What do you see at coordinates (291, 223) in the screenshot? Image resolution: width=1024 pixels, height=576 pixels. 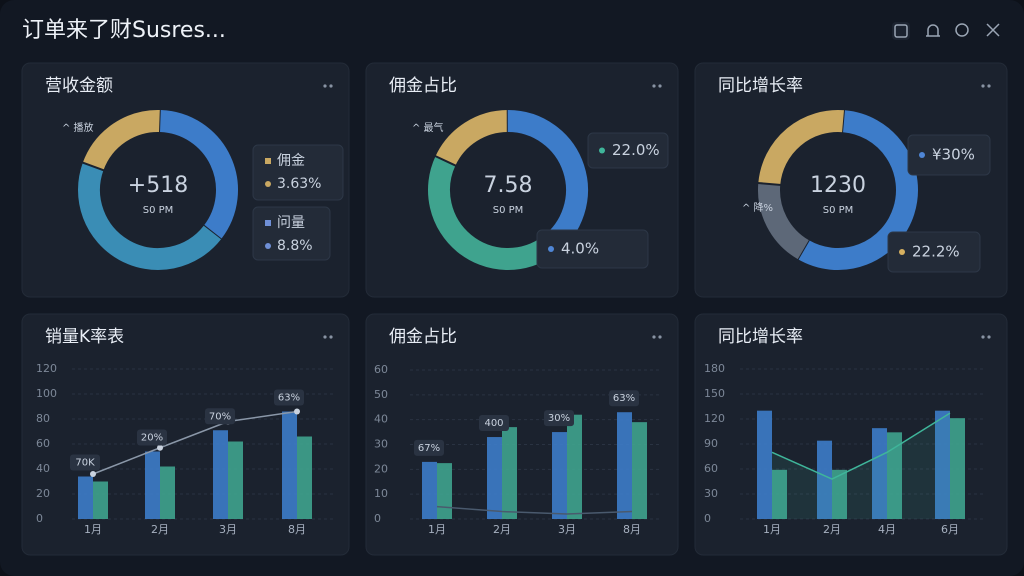 I see `callout-name: 问量` at bounding box center [291, 223].